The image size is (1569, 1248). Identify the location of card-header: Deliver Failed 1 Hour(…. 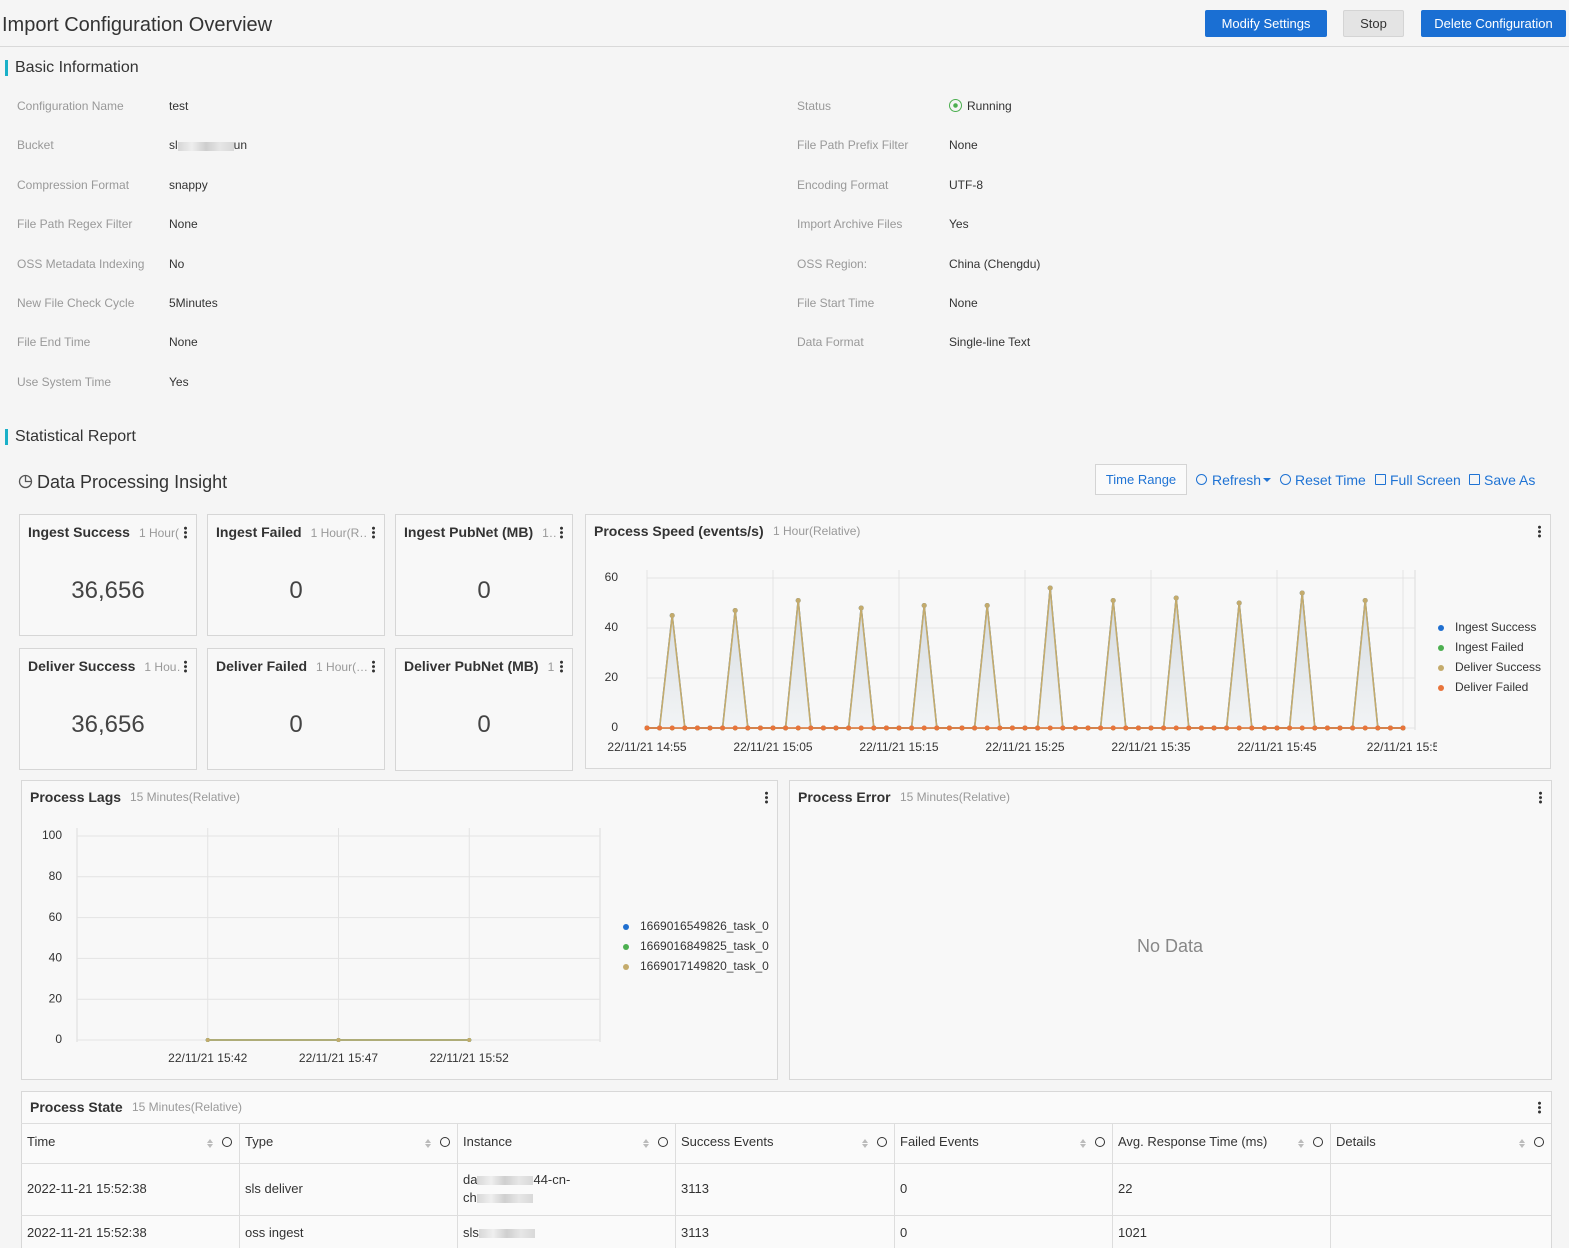
(292, 666).